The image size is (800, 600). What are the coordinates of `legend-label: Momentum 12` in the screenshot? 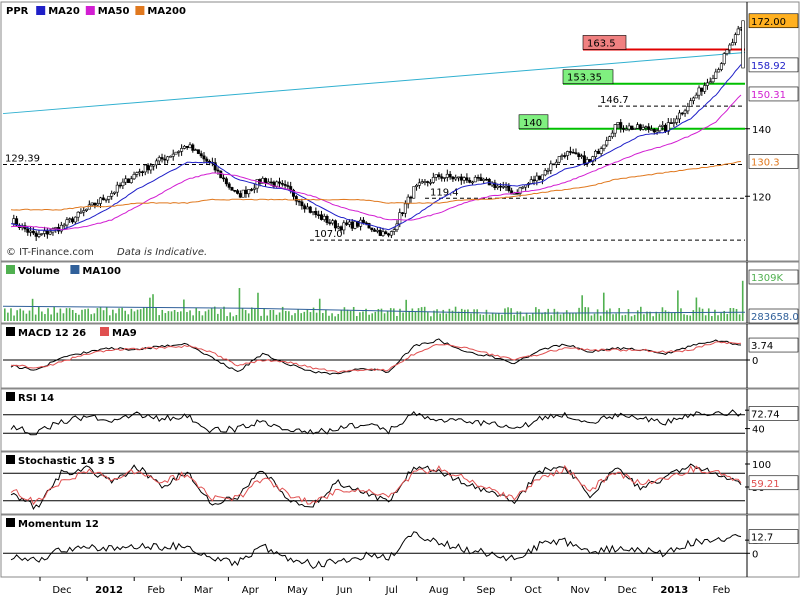 It's located at (58, 524).